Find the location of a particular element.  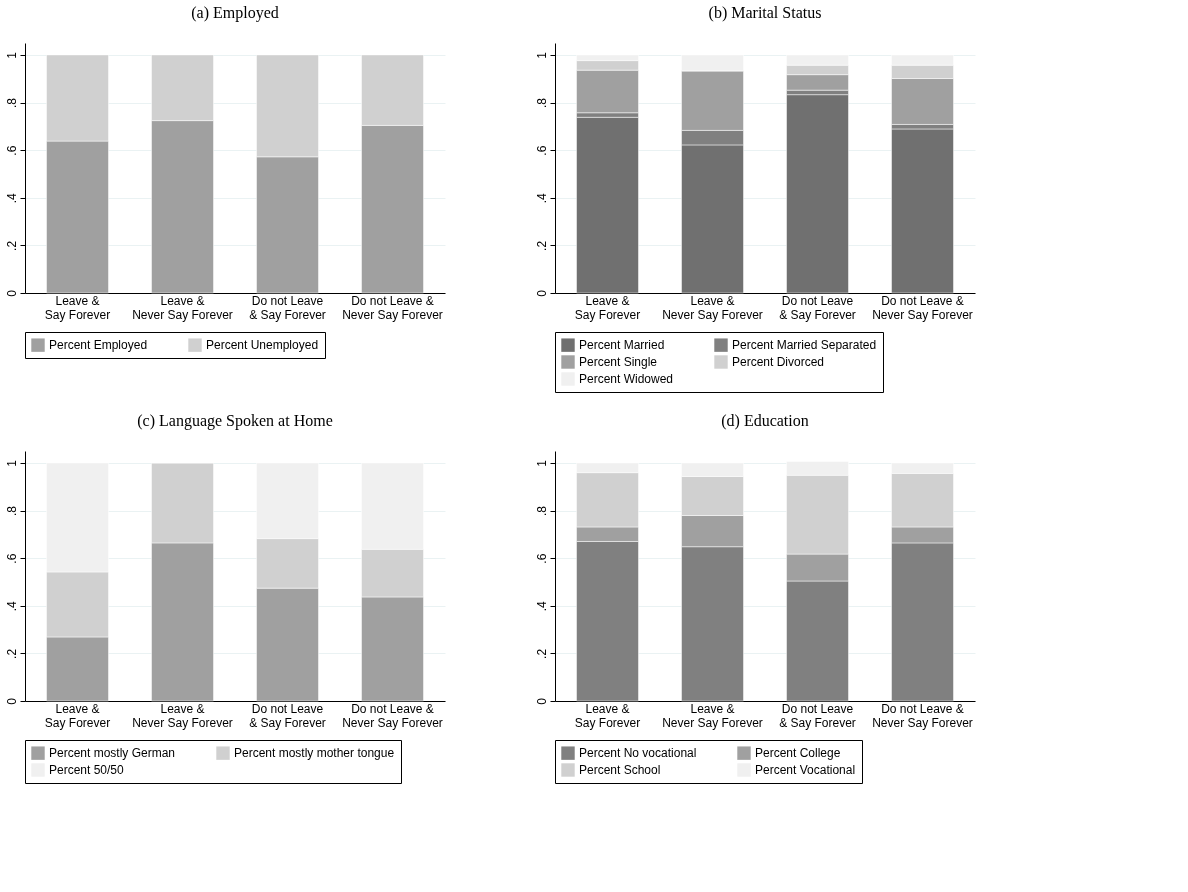

legend-label: Percent Married is located at coordinates (622, 345).